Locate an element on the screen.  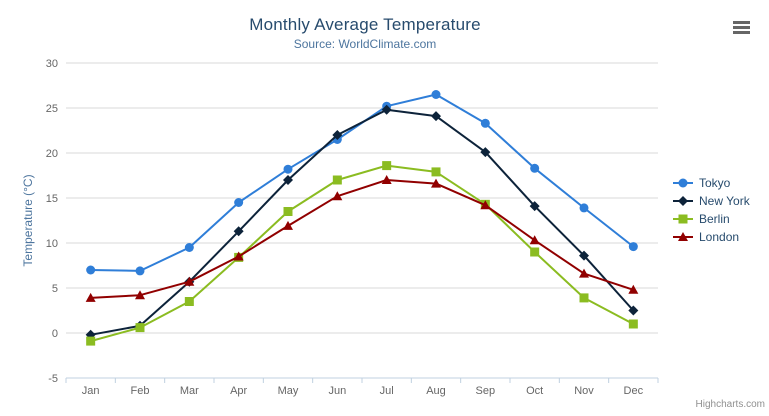
hamburger-menu-icon is located at coordinates (741, 27).